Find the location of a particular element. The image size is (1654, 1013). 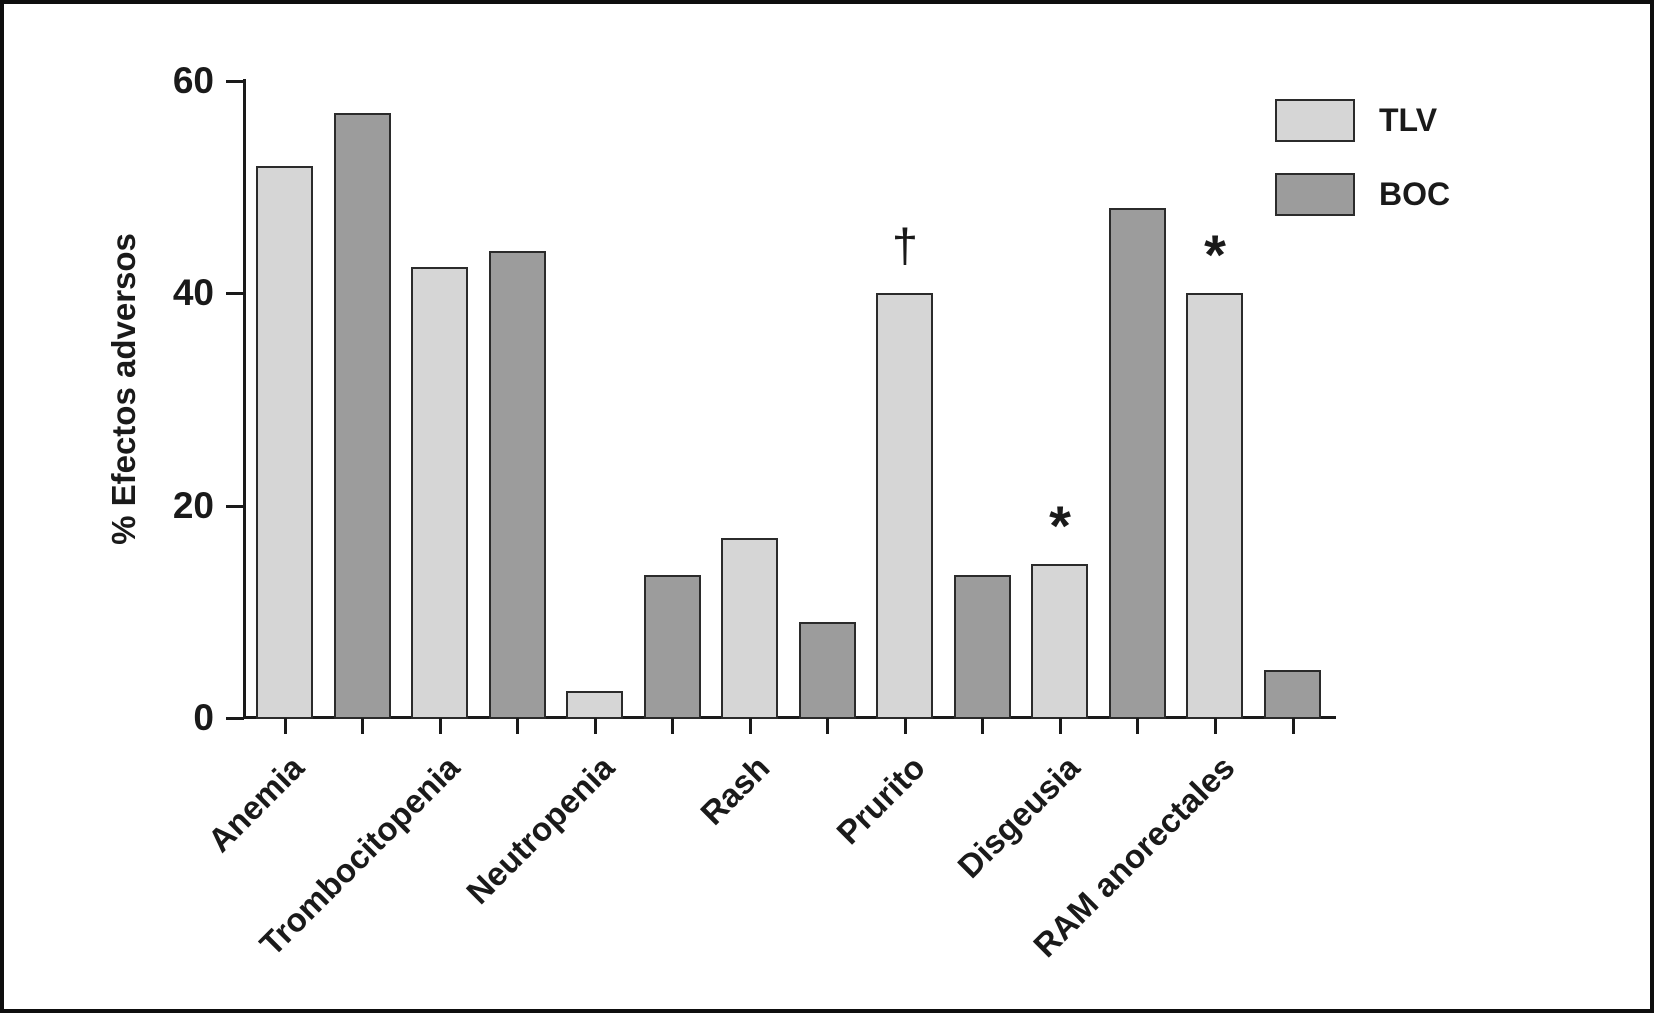

y-tick-label: 60 is located at coordinates (193, 80).